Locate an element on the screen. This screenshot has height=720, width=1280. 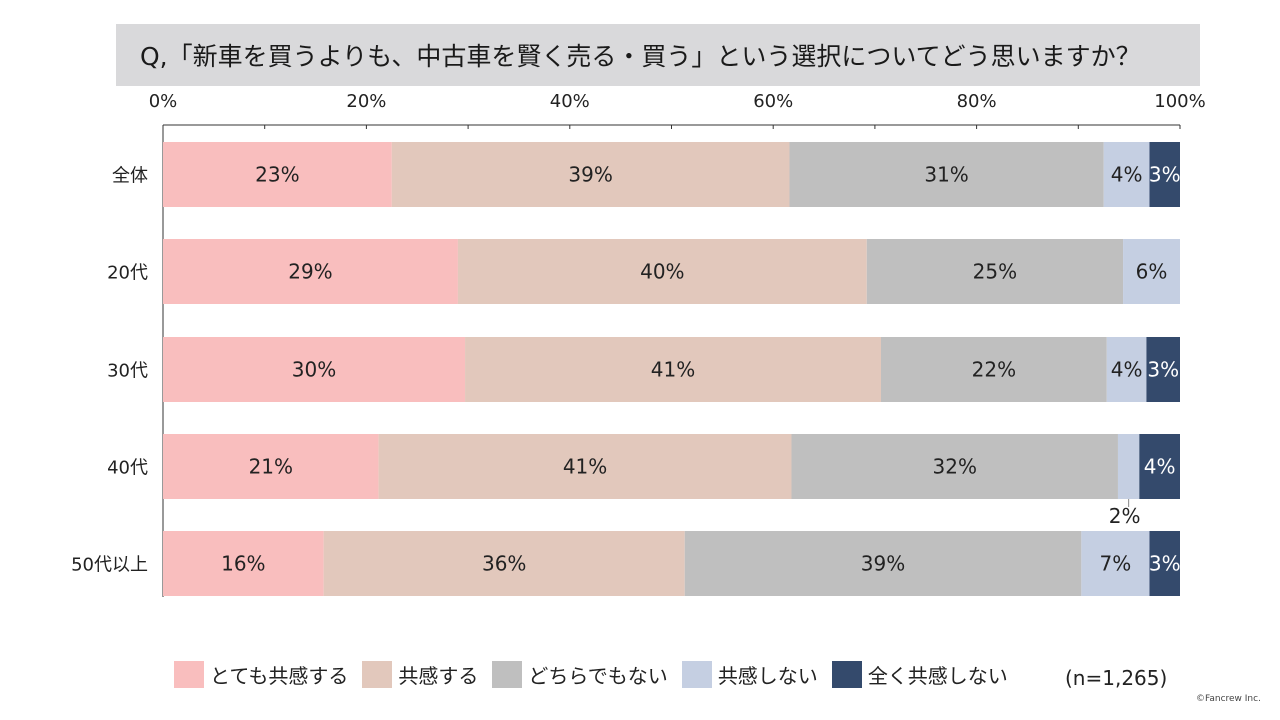
x-tick-label: 40% is located at coordinates (570, 101).